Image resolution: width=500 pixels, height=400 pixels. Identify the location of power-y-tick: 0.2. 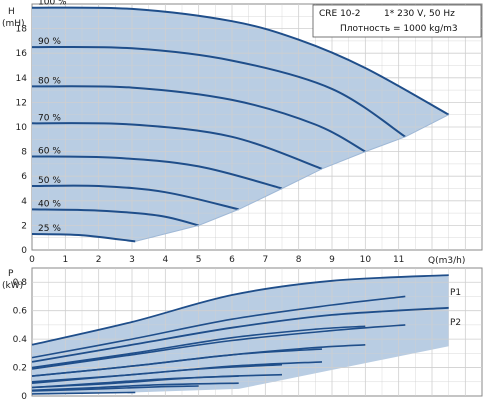
(20, 369).